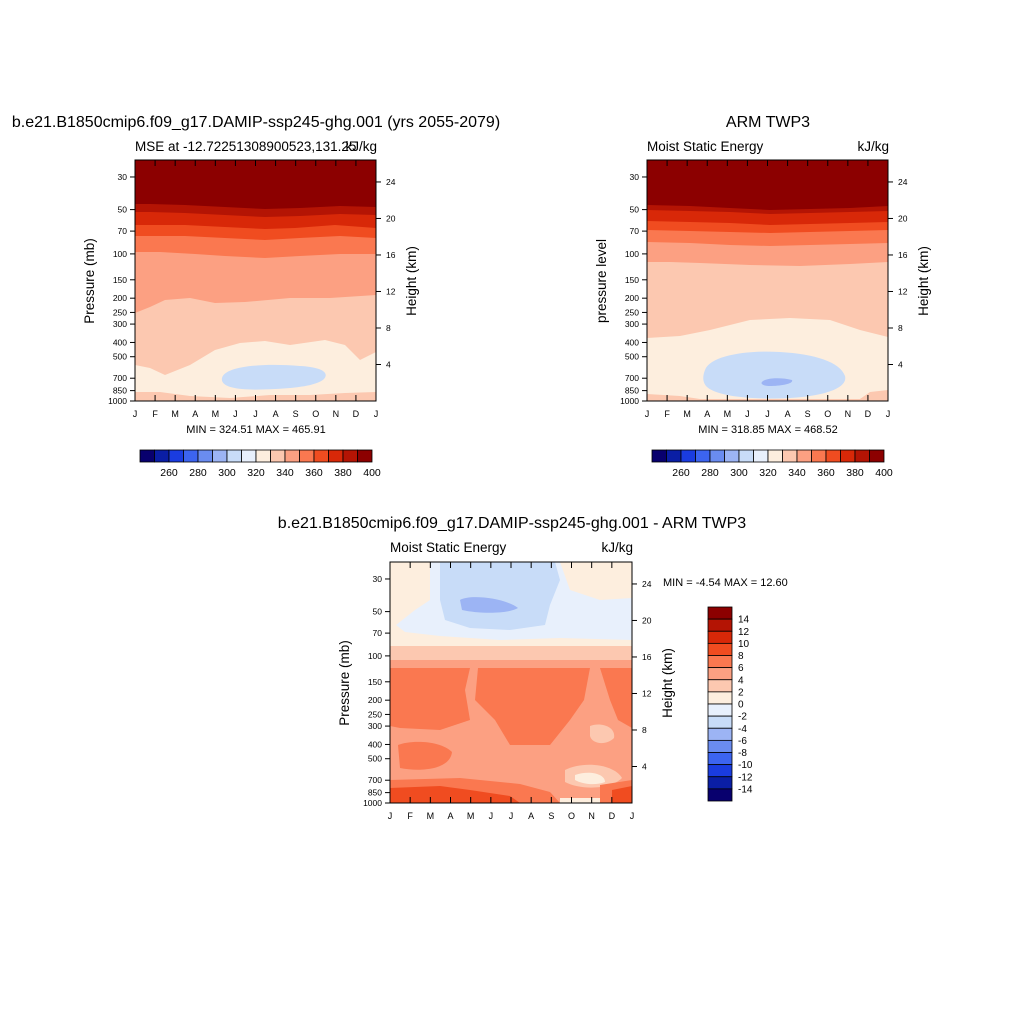 The width and height of the screenshot is (1024, 1024). I want to click on y-axis-label: Pressure (mb), so click(344, 683).